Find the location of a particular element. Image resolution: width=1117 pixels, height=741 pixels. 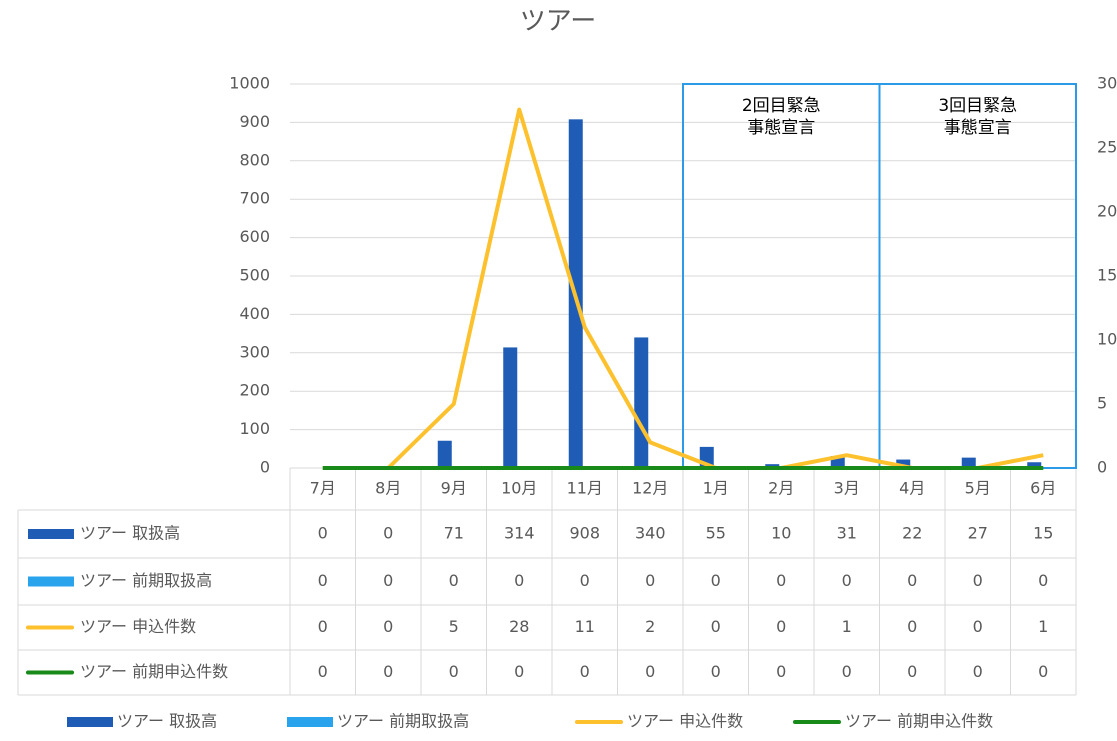

table-value: 15 is located at coordinates (1043, 533).